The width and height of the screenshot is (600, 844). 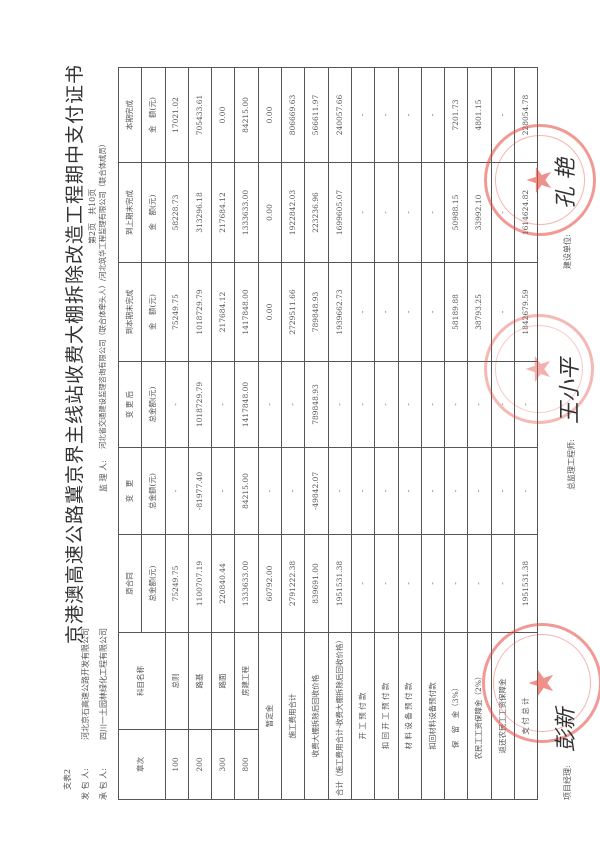 What do you see at coordinates (177, 312) in the screenshot?
I see `cell-cum: 75249.75` at bounding box center [177, 312].